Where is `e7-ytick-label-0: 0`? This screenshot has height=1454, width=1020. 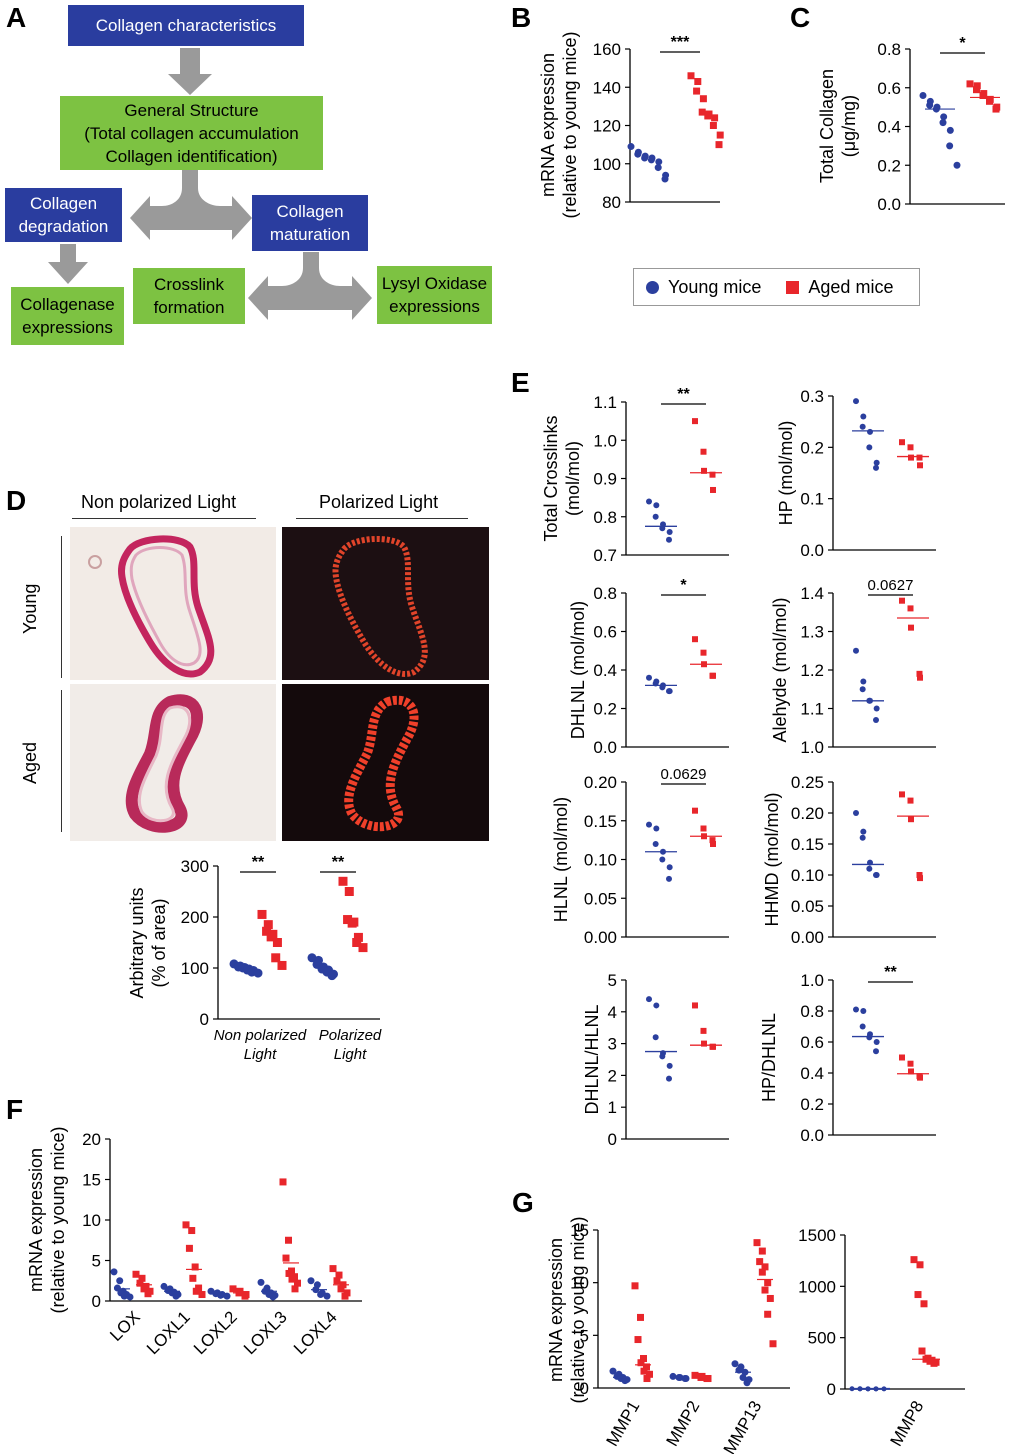
e7-ytick-label-0: 0 is located at coordinates (612, 1139).